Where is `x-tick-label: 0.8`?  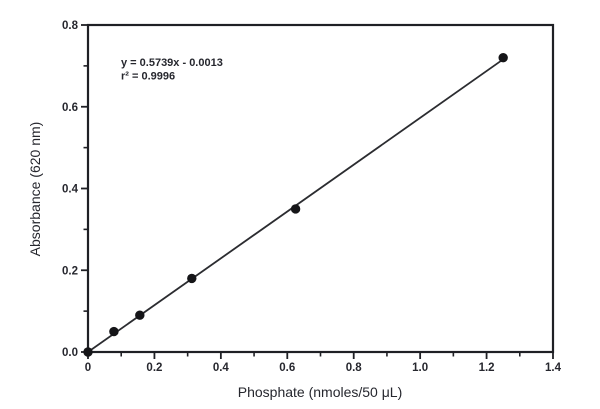
x-tick-label: 0.8 is located at coordinates (354, 368).